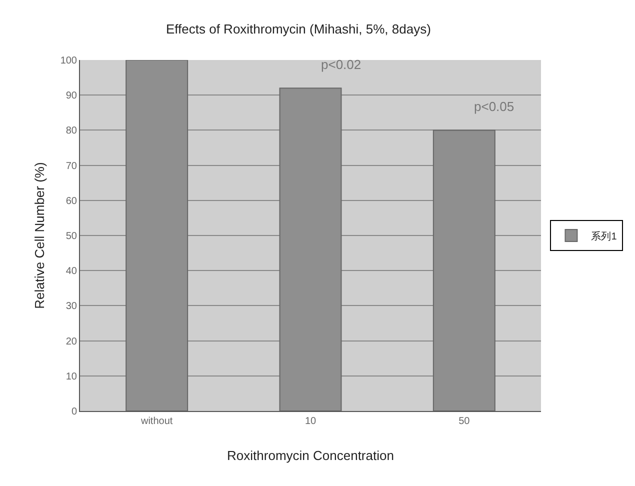 The width and height of the screenshot is (635, 486). I want to click on y-tick-label: 10, so click(72, 376).